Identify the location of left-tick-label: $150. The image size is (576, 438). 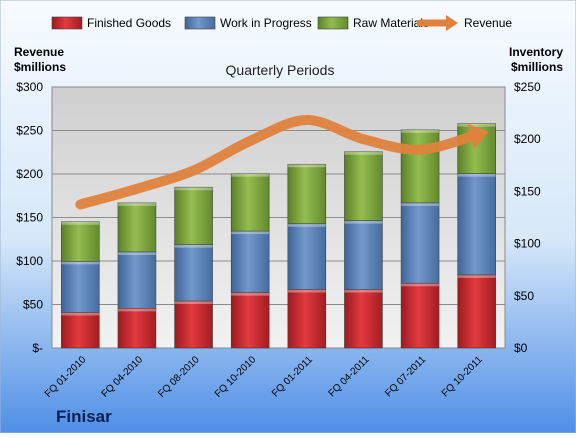
(29, 218).